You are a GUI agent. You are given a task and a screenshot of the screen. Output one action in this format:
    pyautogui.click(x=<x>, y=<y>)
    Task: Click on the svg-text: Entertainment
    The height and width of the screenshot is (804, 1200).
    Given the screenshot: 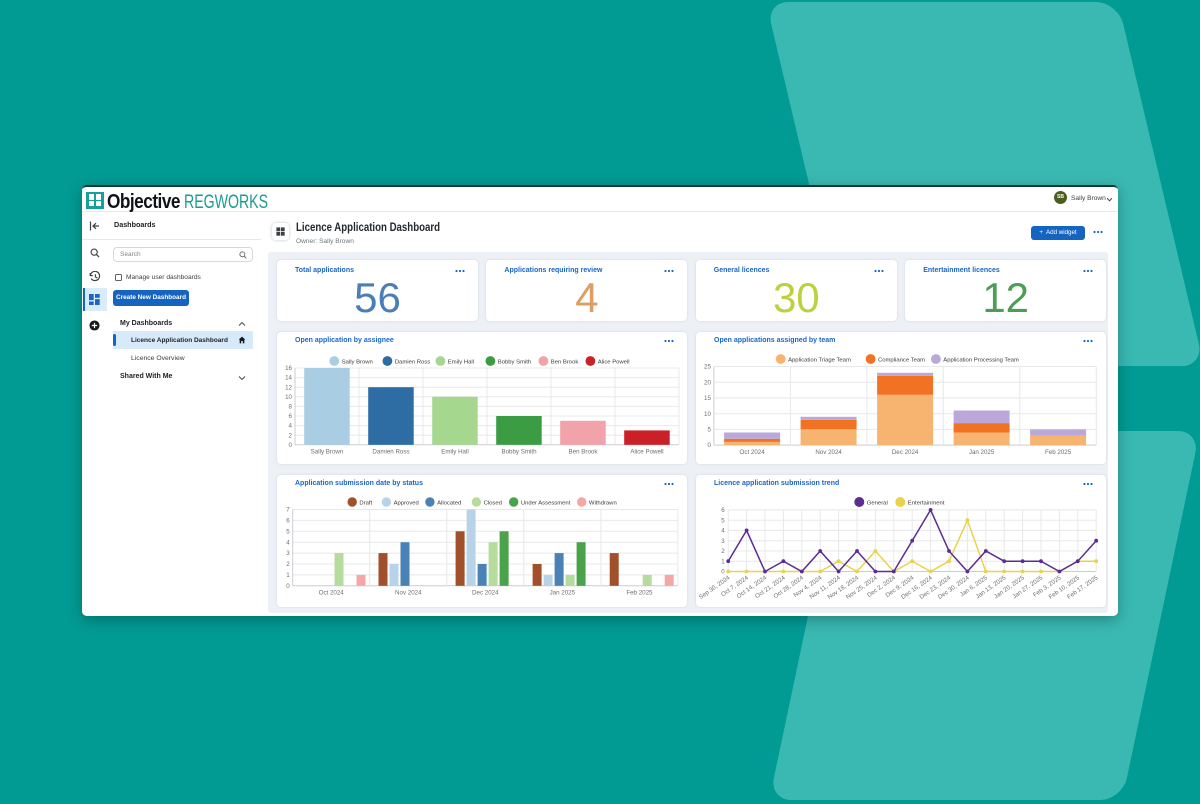 What is the action you would take?
    pyautogui.click(x=926, y=503)
    